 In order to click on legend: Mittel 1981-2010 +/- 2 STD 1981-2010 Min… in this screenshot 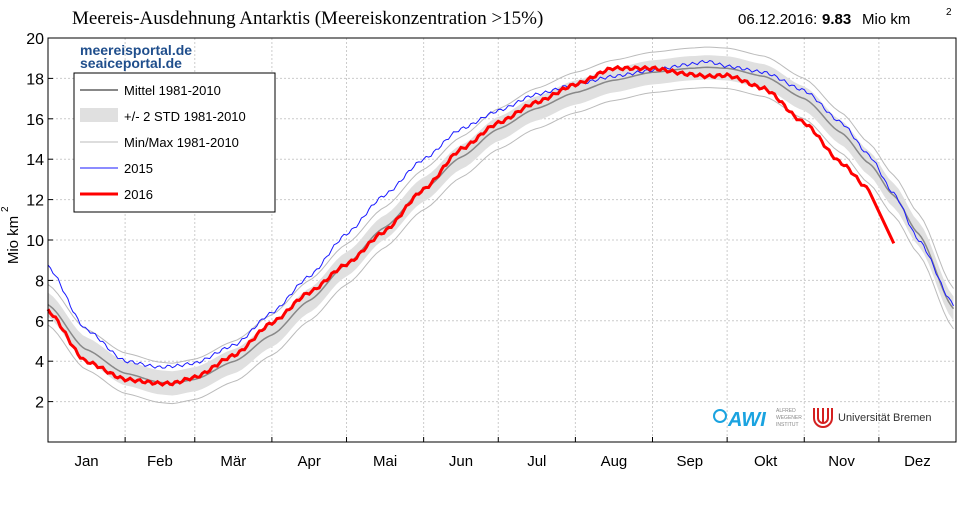, I will do `click(174, 142)`.